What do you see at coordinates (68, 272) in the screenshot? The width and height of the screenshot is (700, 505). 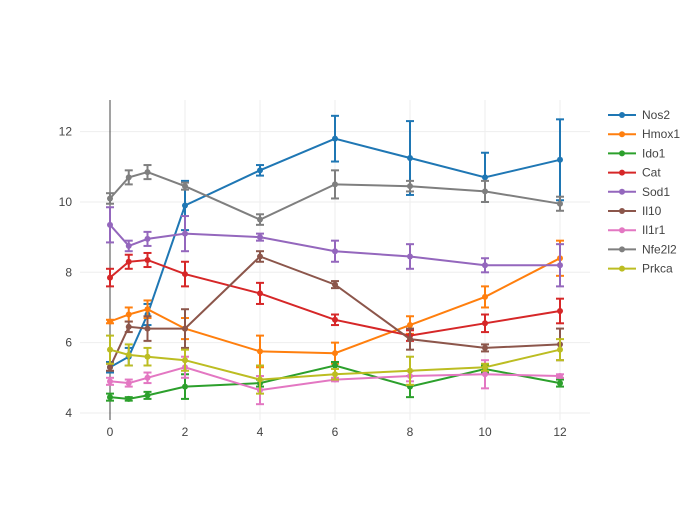 I see `y-tick-label: 8` at bounding box center [68, 272].